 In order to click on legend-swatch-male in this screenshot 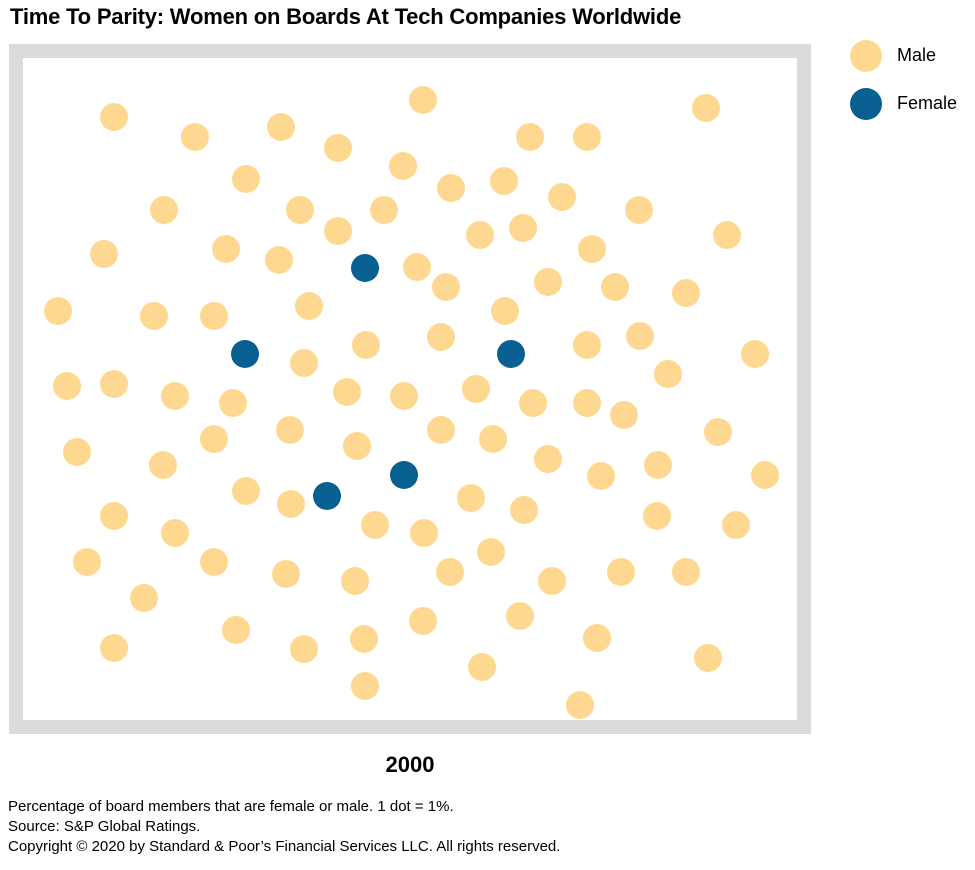, I will do `click(866, 56)`.